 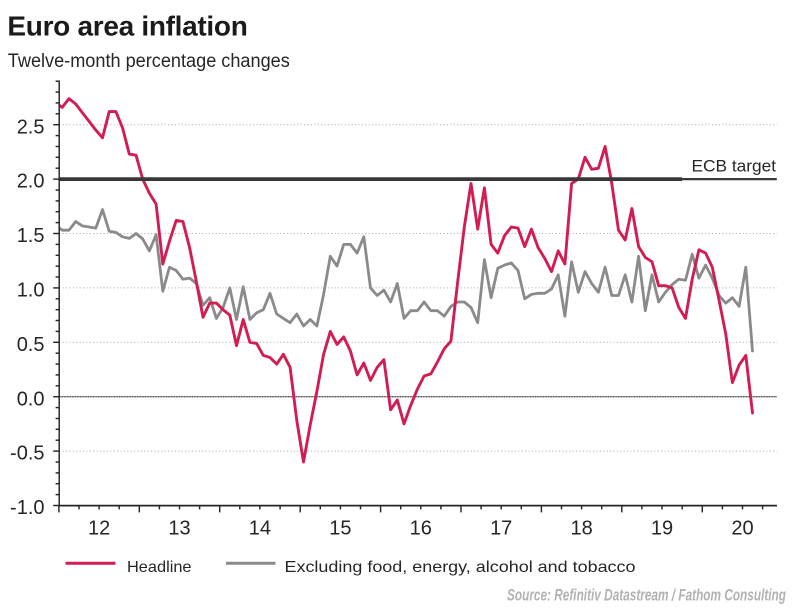 I want to click on svg-text: 18, so click(x=581, y=529).